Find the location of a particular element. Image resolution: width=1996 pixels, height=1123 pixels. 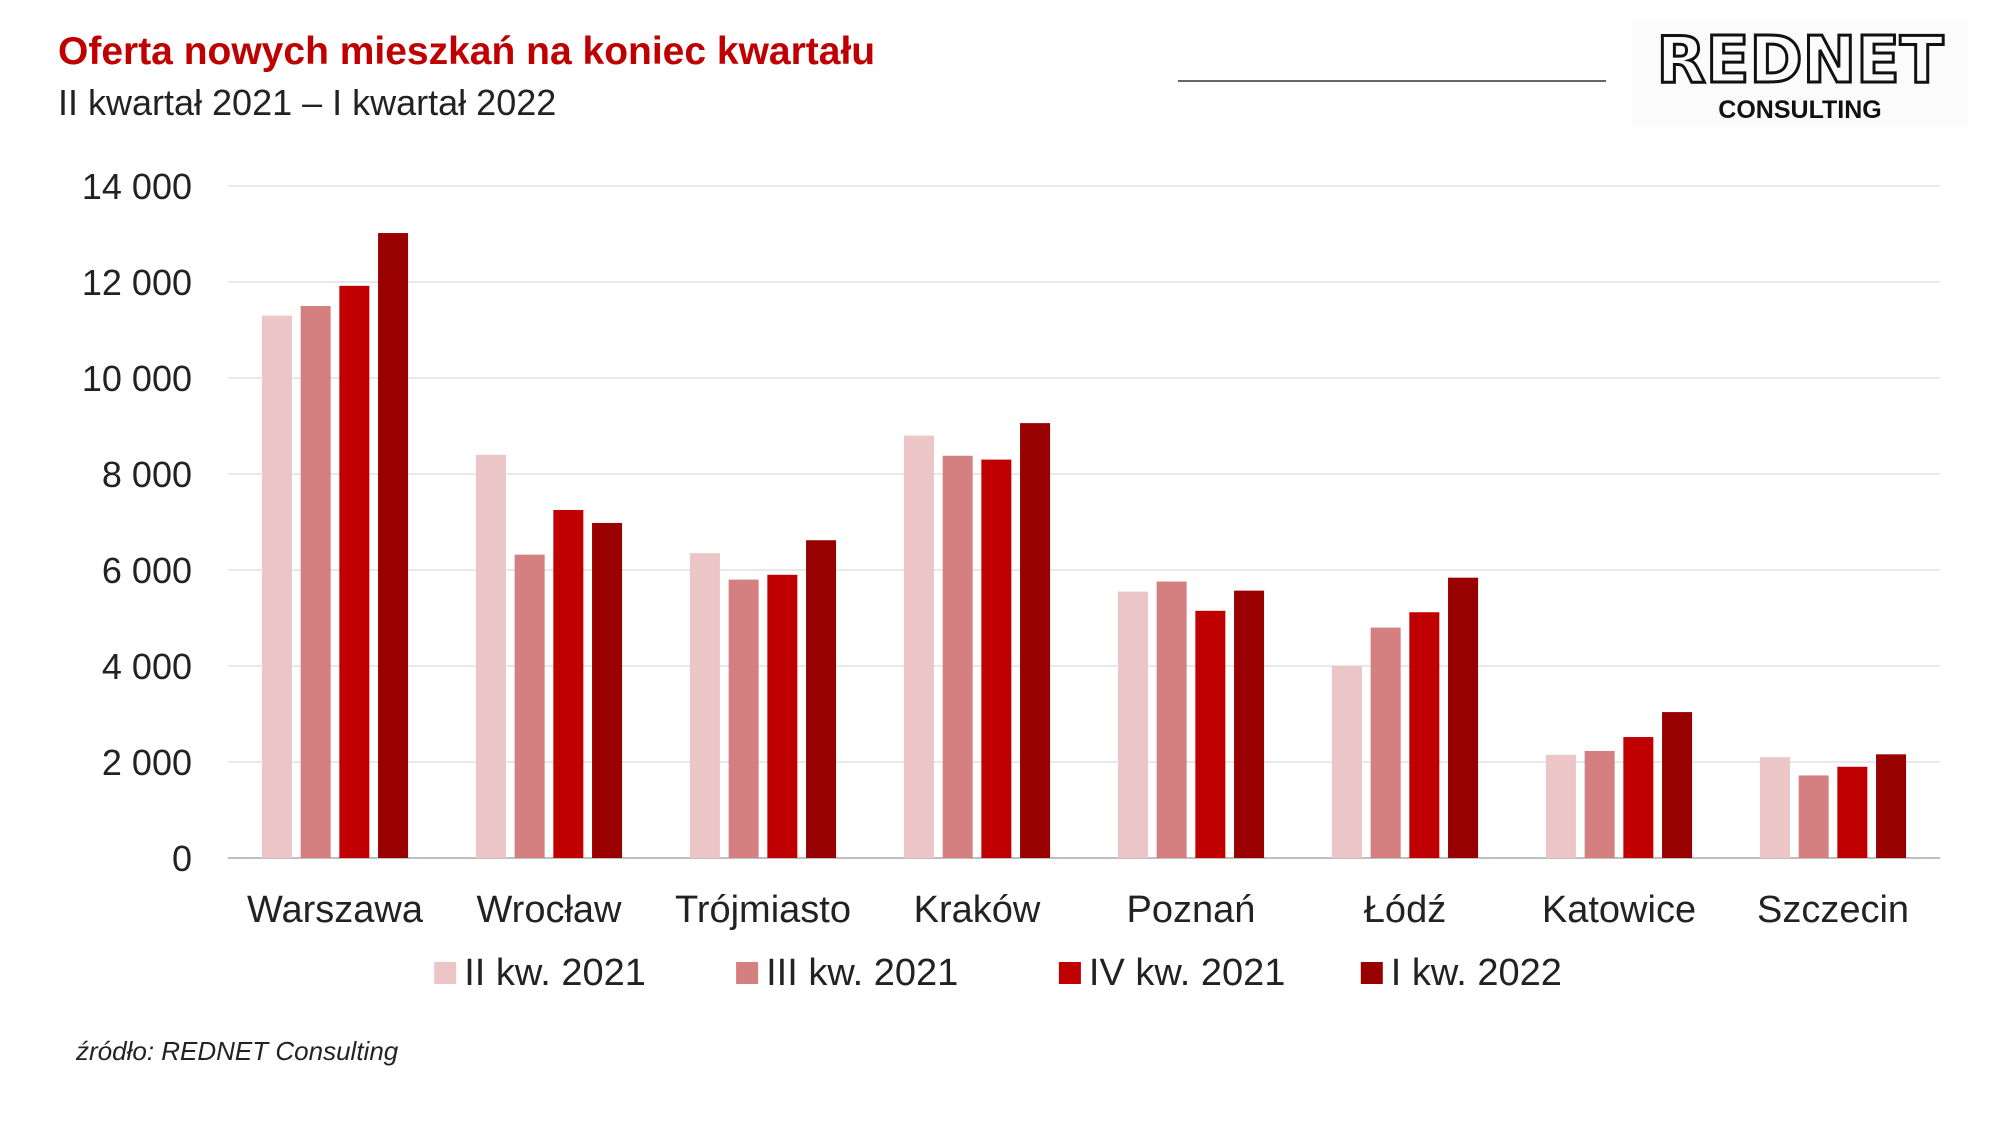

y-tick-label: 12 000 is located at coordinates (137, 282).